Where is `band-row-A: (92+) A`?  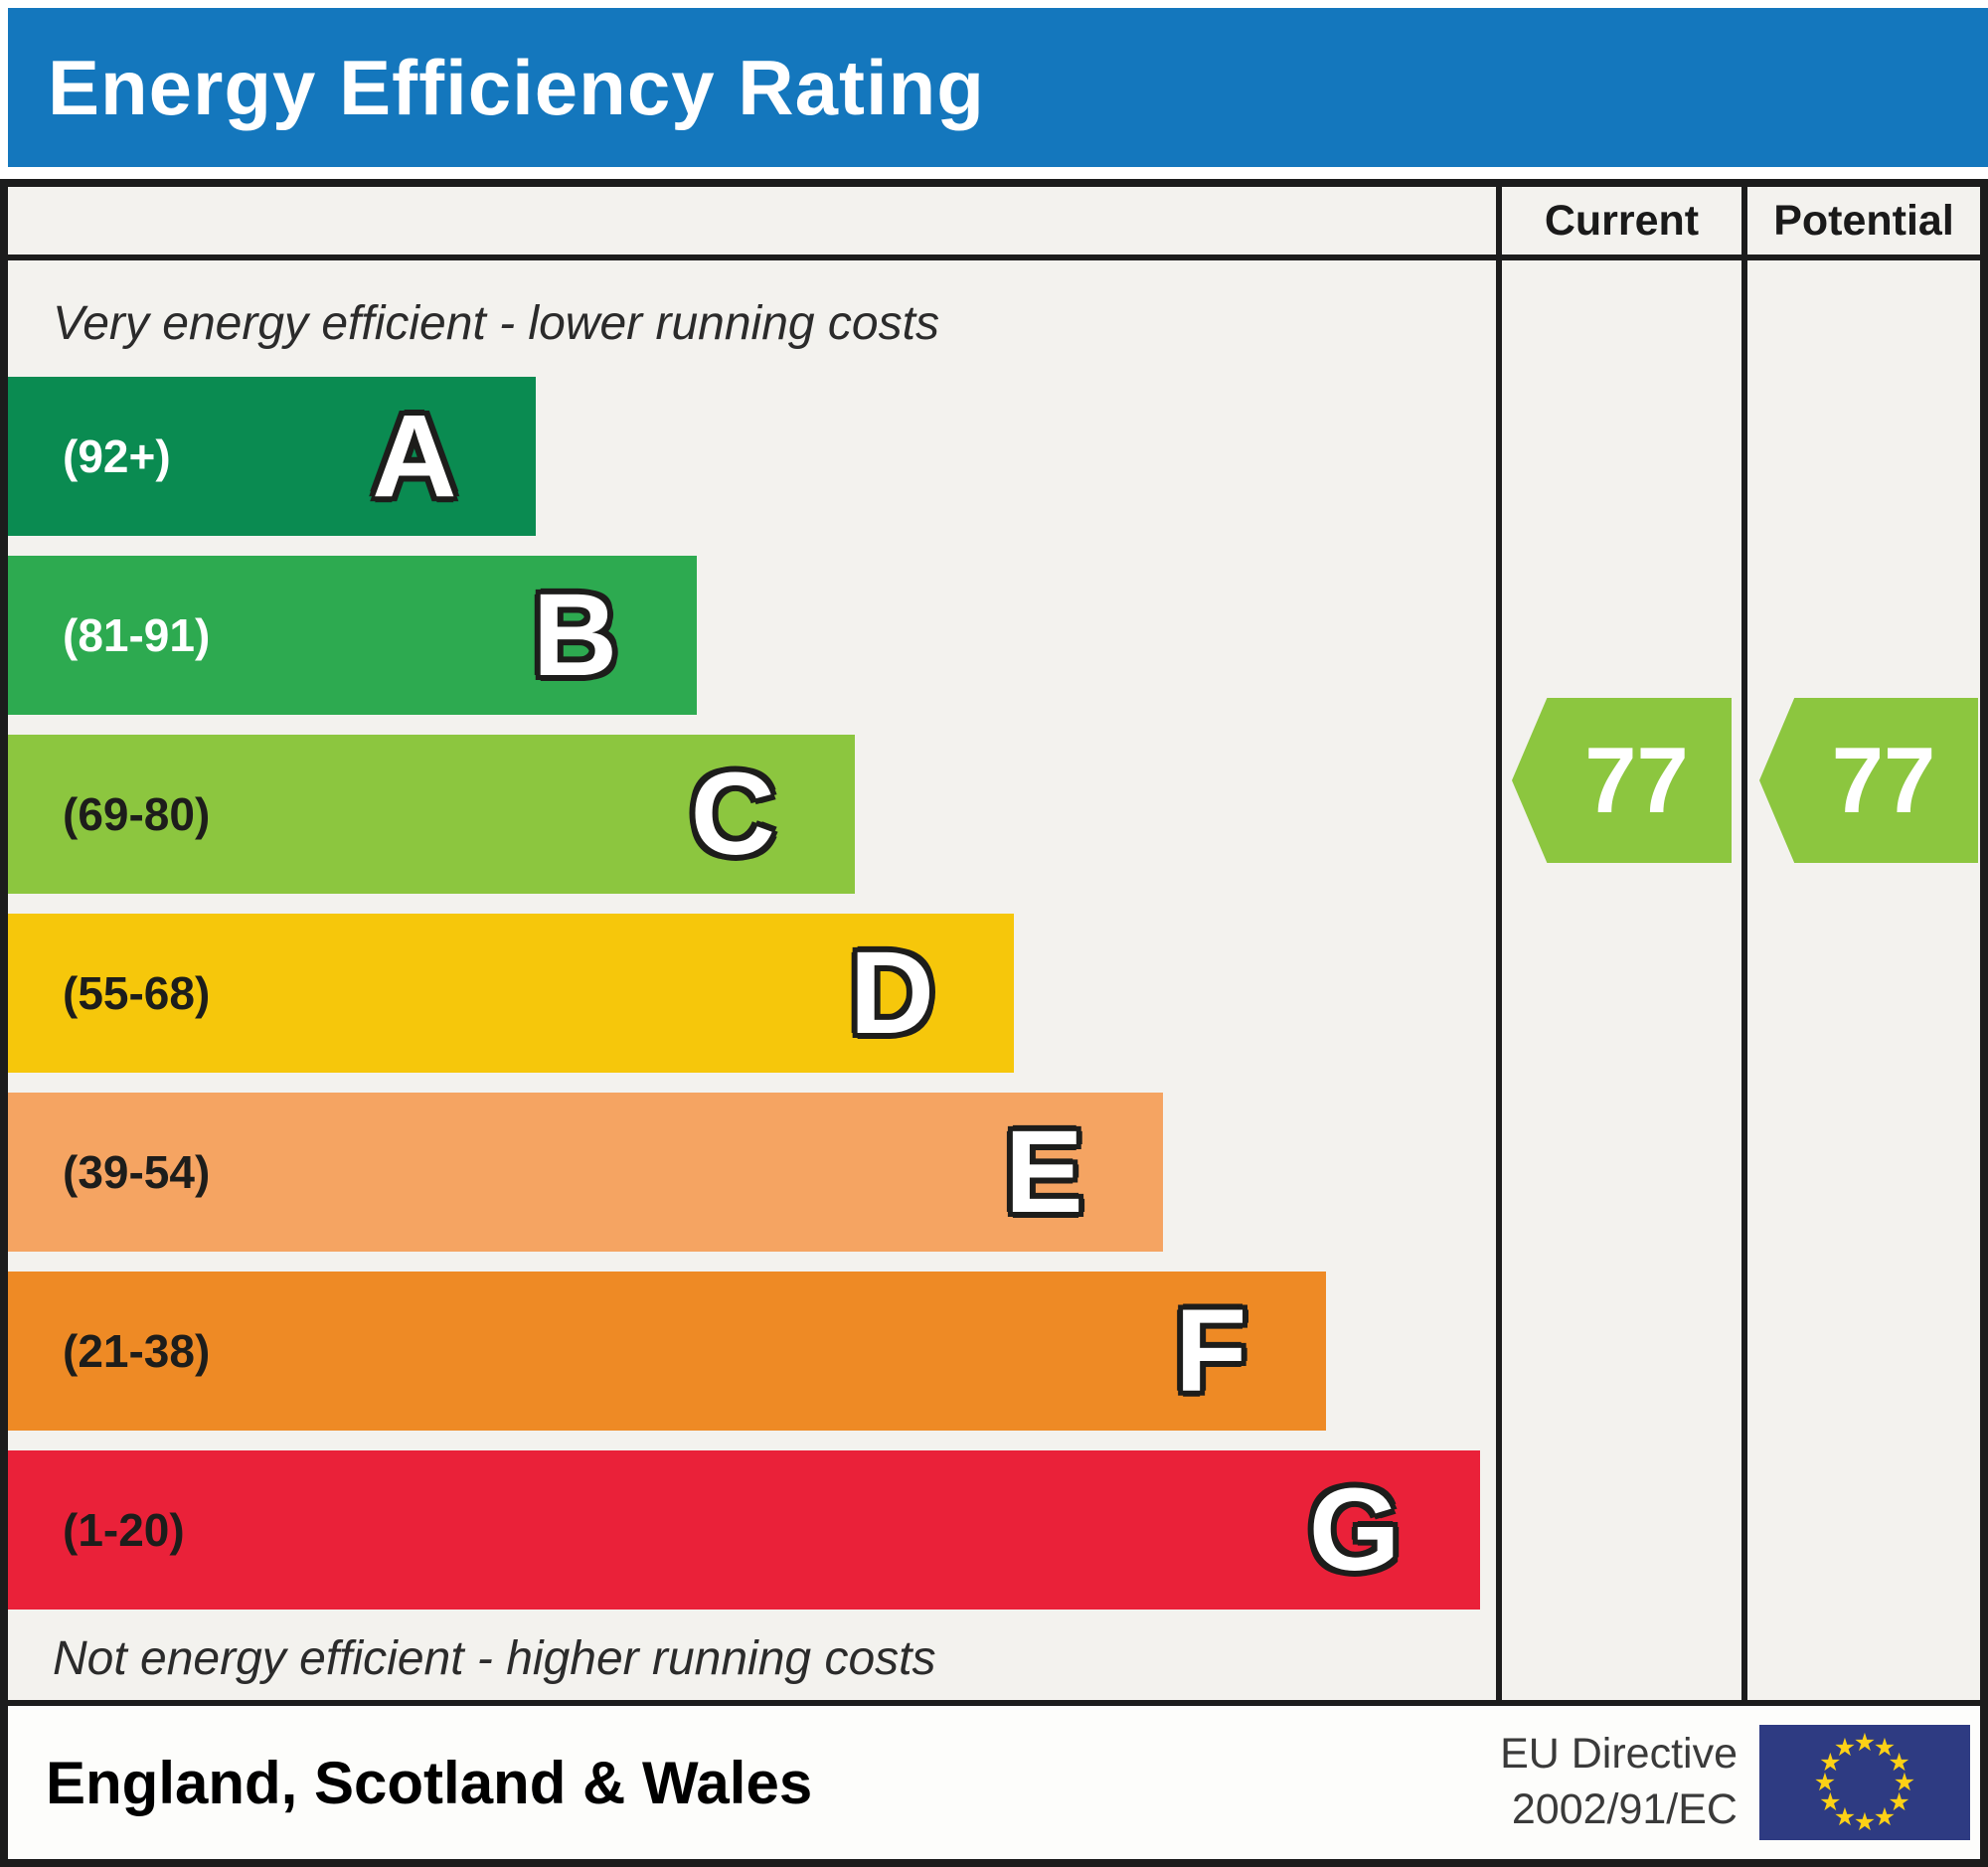 band-row-A: (92+) A is located at coordinates (752, 456).